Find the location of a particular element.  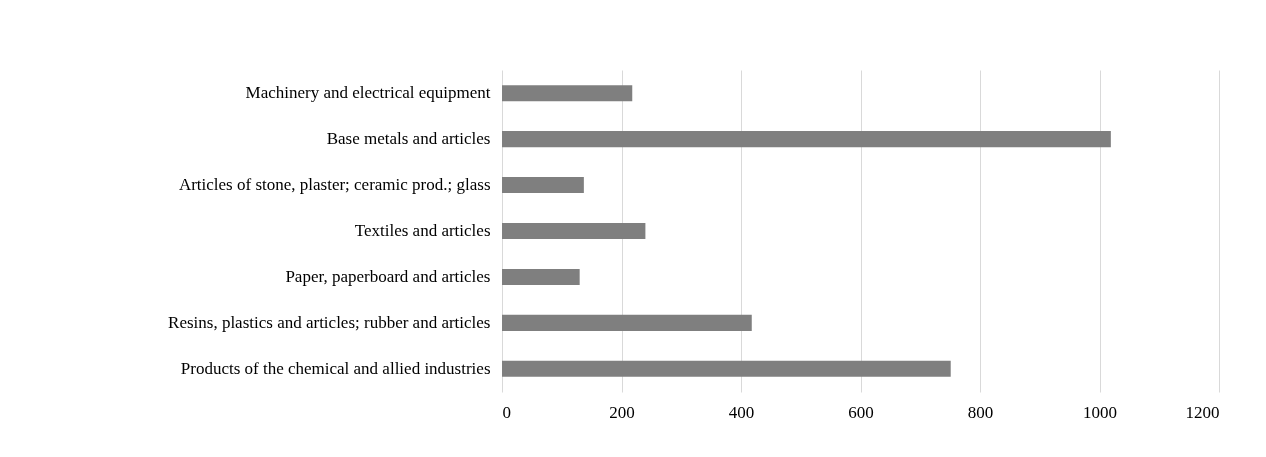

x-tick-label: 400 is located at coordinates (741, 412).